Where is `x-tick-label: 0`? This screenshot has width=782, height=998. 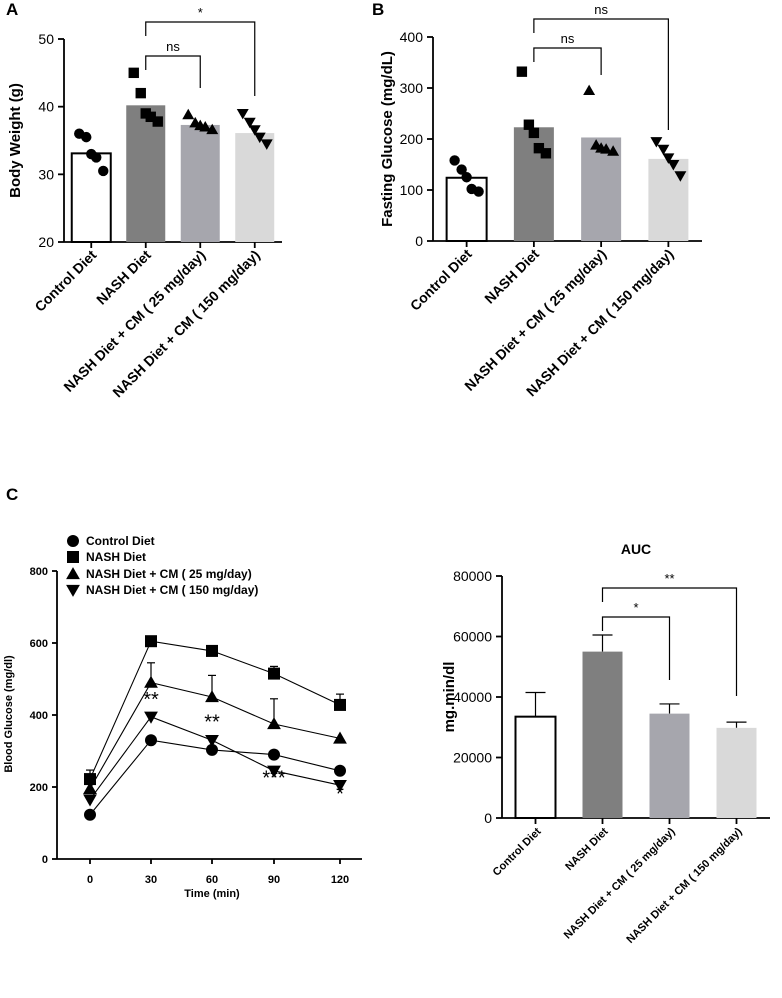 x-tick-label: 0 is located at coordinates (90, 880).